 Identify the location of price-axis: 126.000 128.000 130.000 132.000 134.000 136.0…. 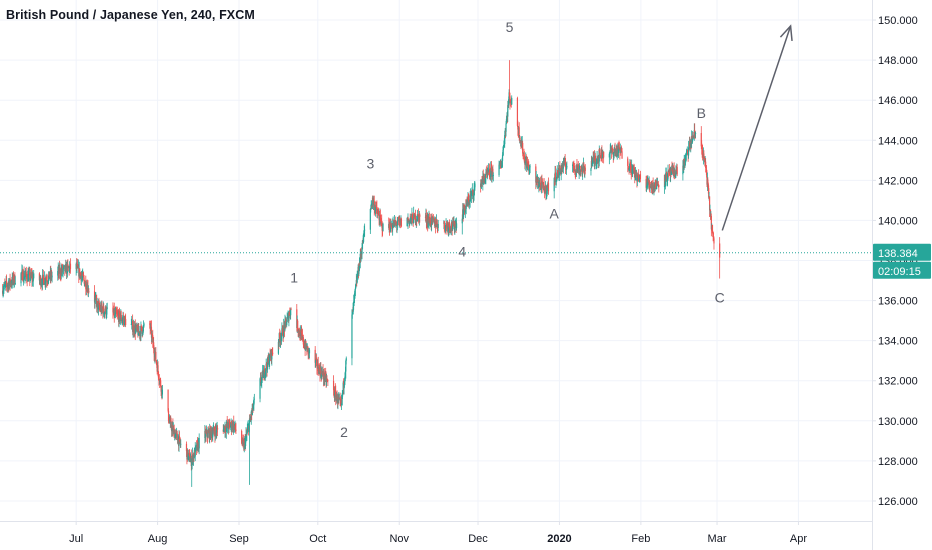
(902, 275).